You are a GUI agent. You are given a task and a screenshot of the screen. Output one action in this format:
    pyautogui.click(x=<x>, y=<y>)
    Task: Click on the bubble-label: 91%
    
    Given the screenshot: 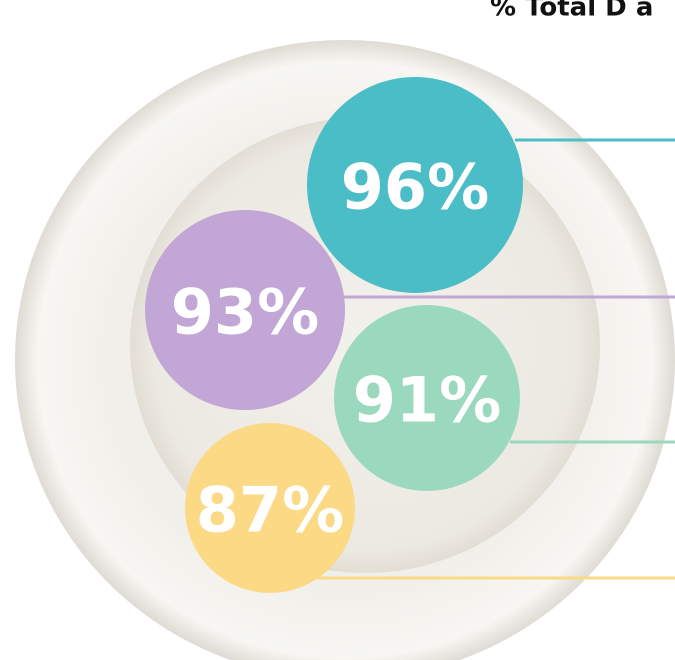 What is the action you would take?
    pyautogui.click(x=427, y=400)
    